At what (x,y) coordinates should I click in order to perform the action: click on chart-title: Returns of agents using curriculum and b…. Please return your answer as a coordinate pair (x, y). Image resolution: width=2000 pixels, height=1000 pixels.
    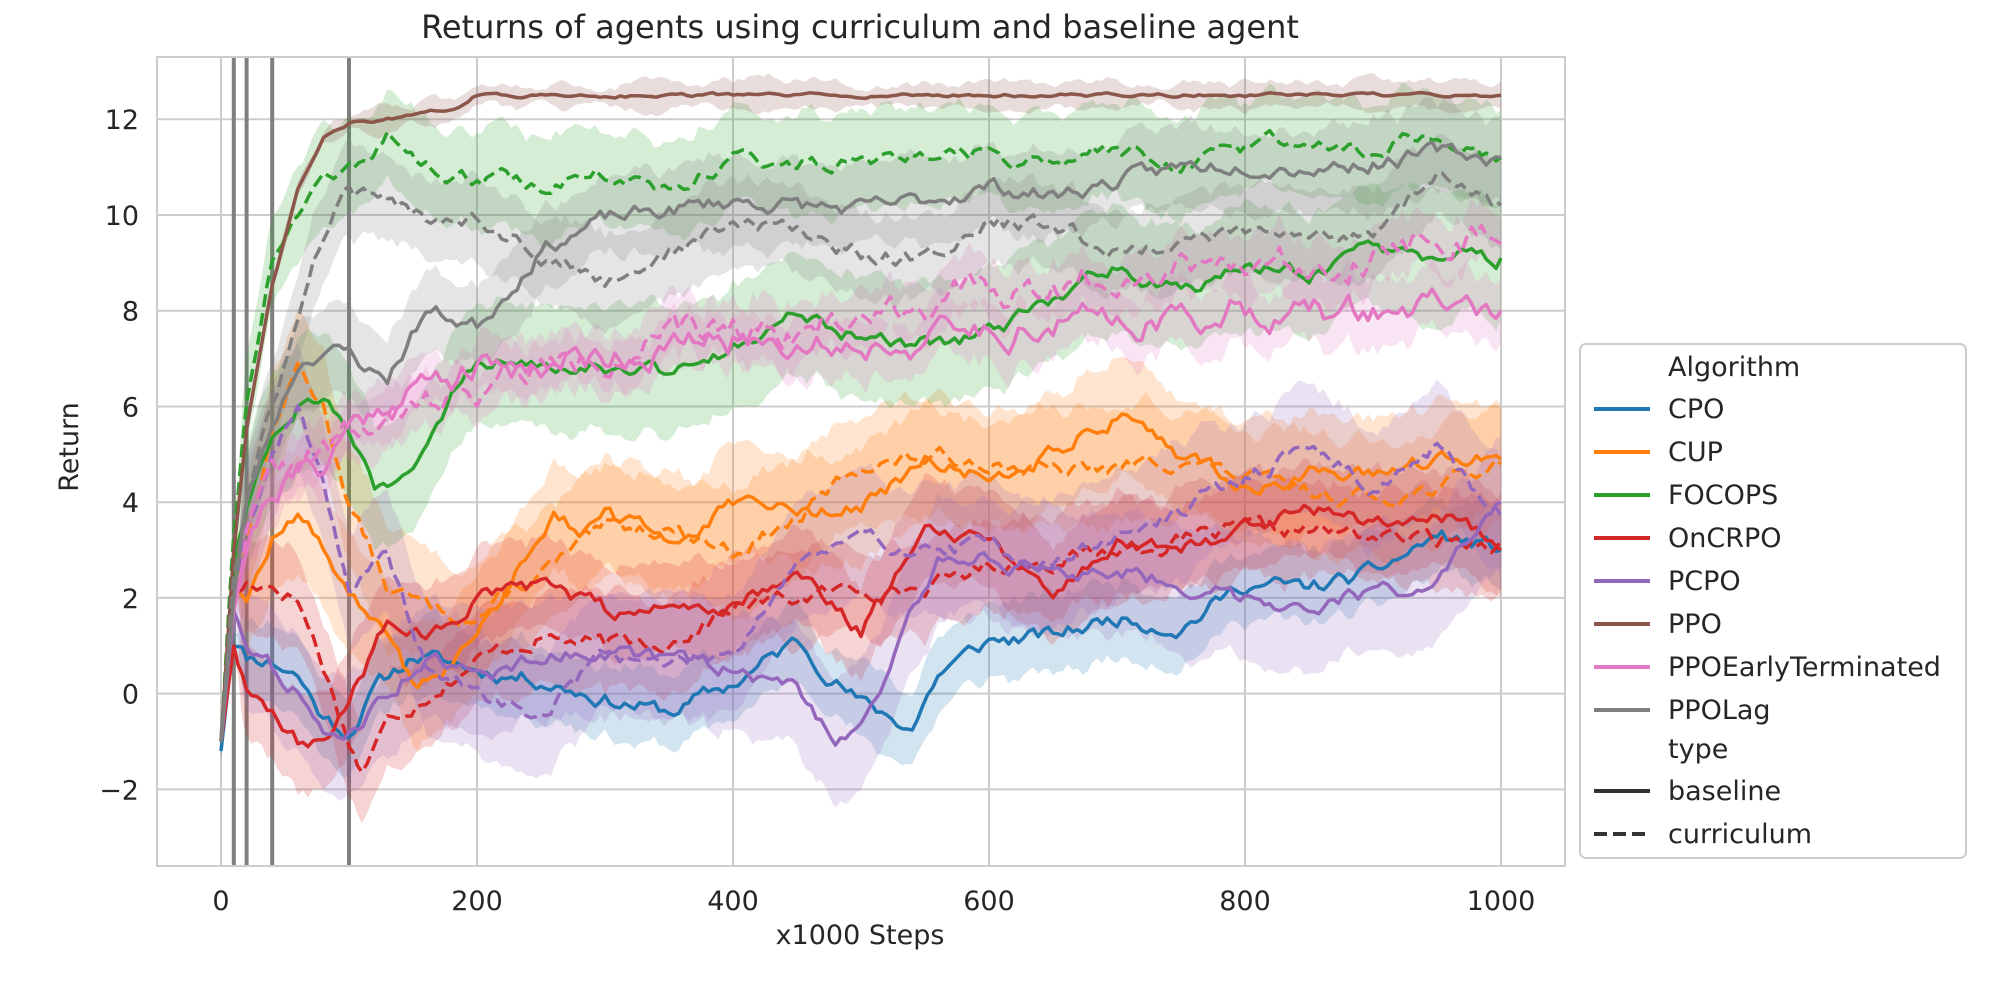
    Looking at the image, I should click on (860, 27).